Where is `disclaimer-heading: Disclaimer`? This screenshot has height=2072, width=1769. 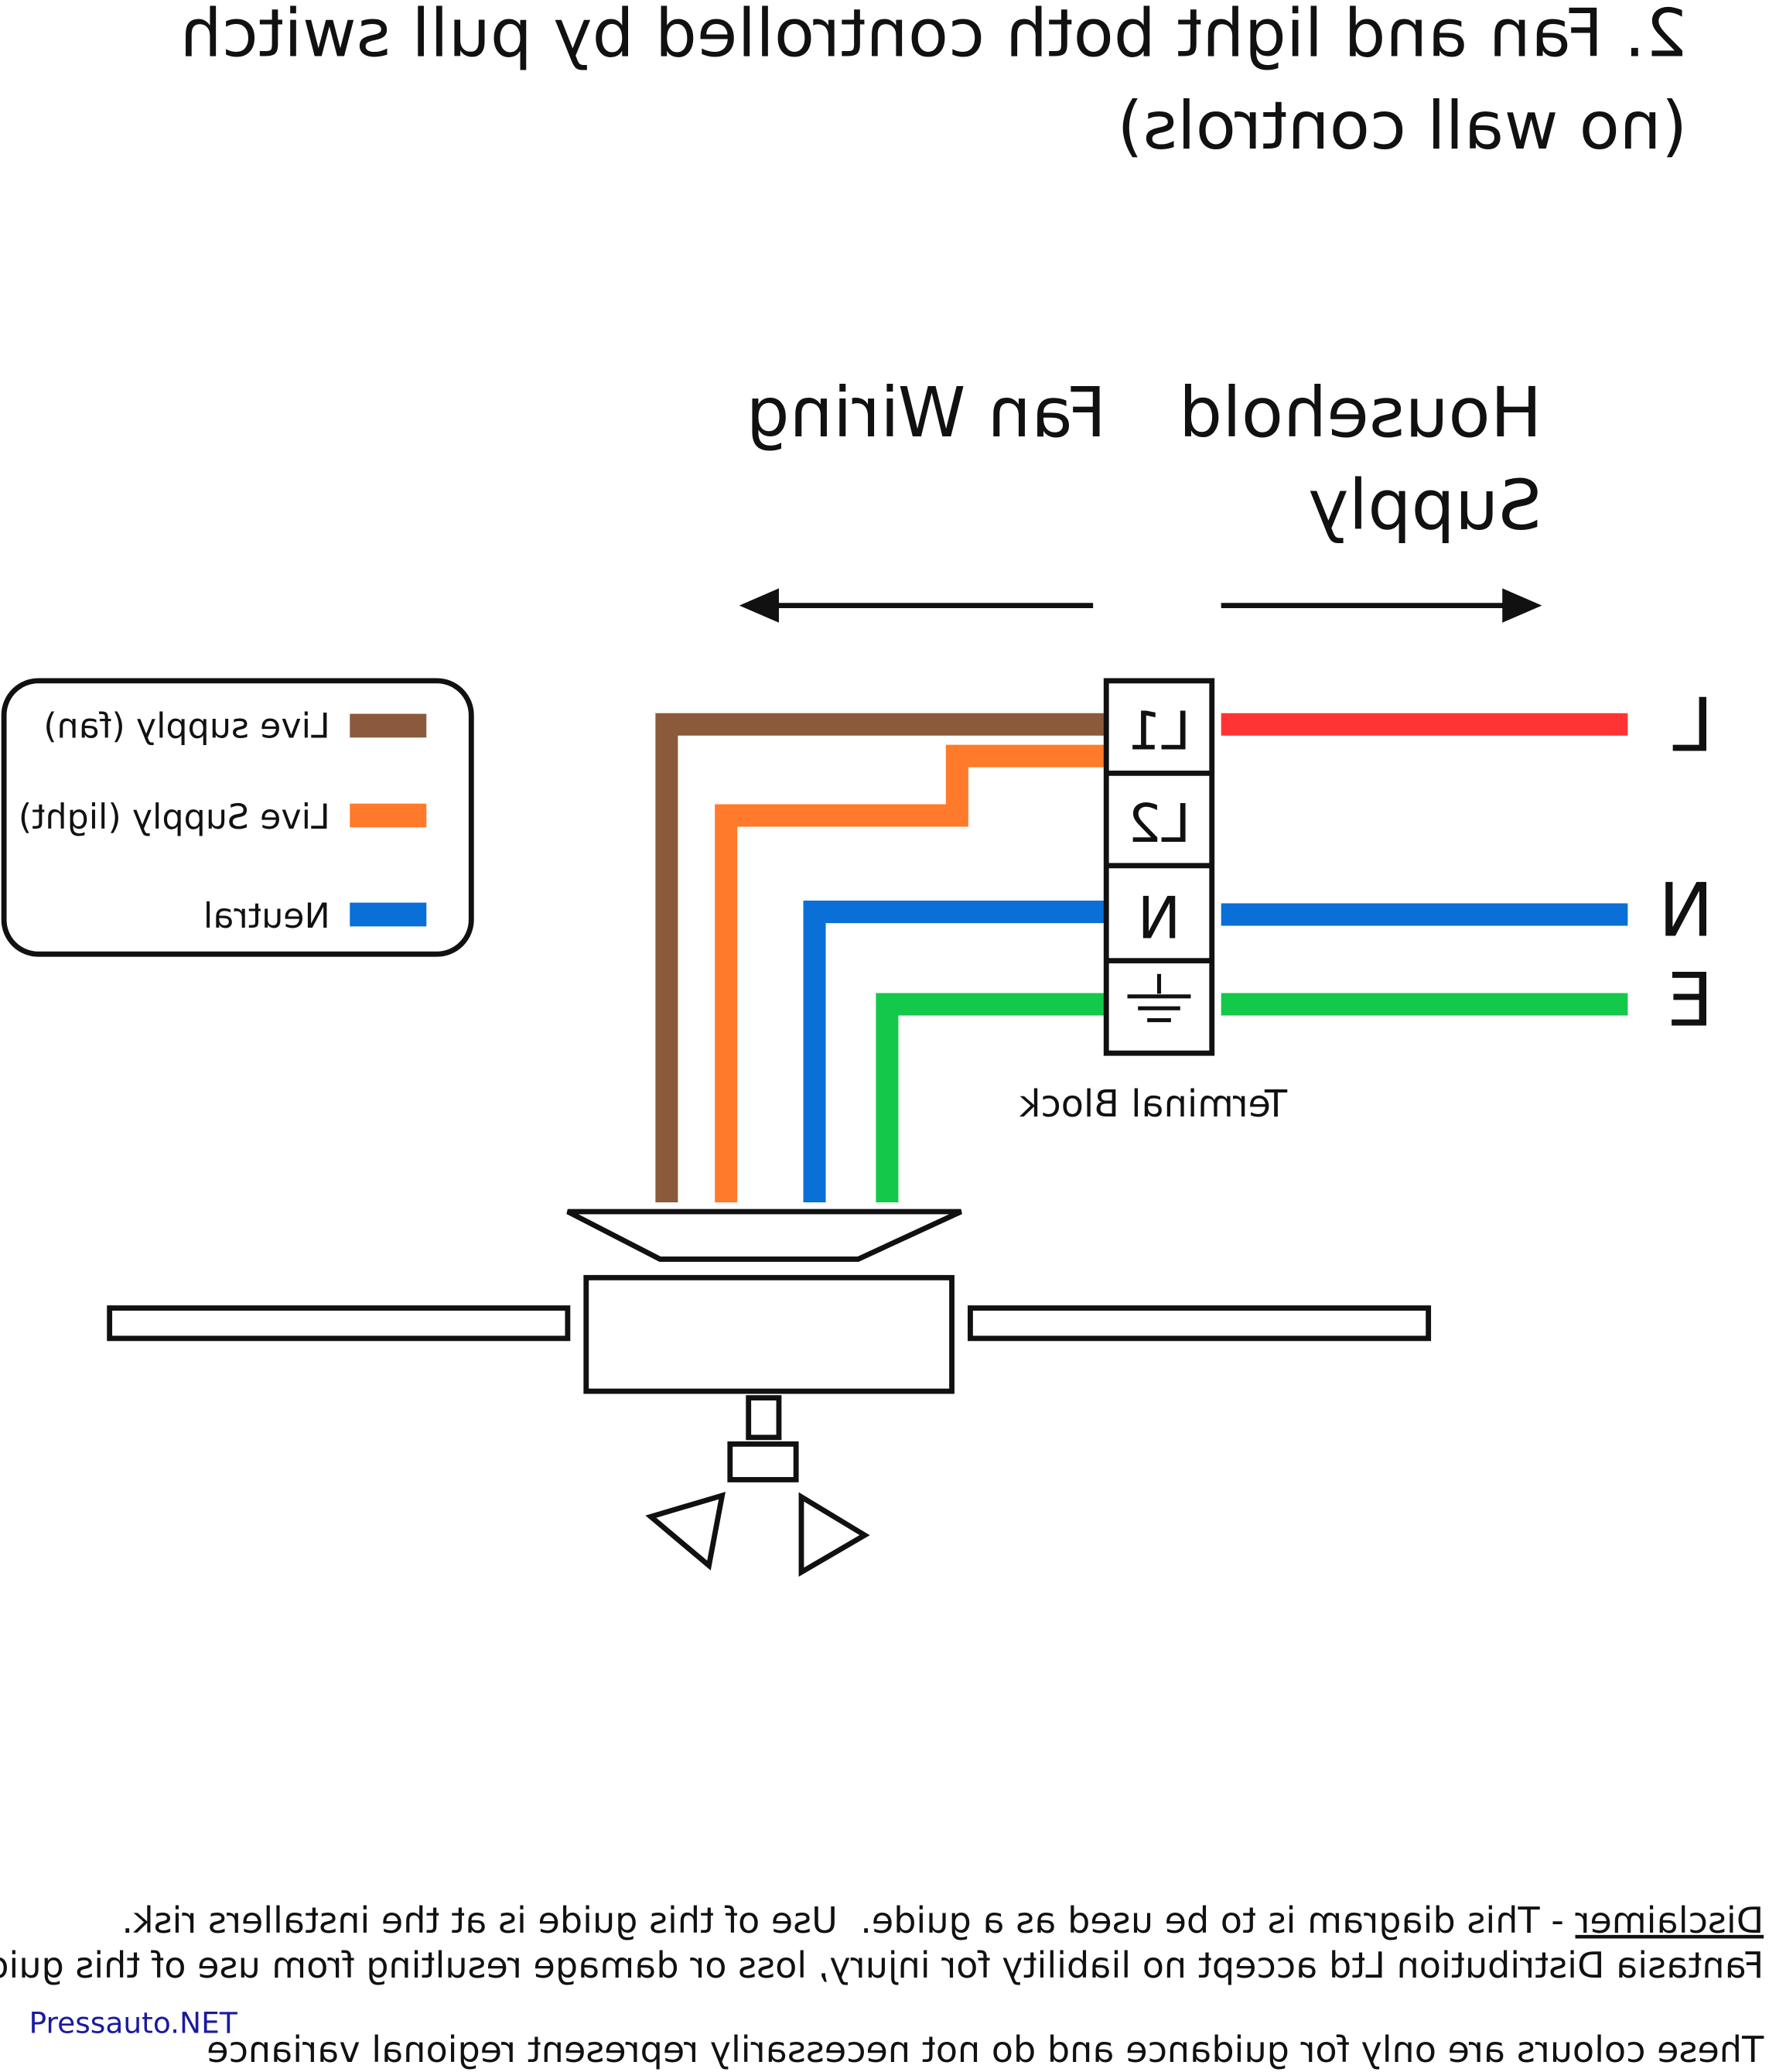 disclaimer-heading: Disclaimer is located at coordinates (1670, 1920).